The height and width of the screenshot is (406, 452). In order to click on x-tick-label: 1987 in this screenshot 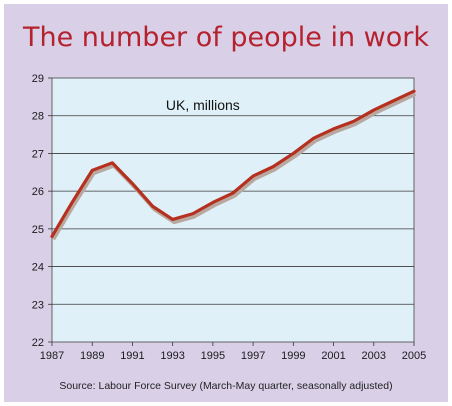, I will do `click(52, 356)`.